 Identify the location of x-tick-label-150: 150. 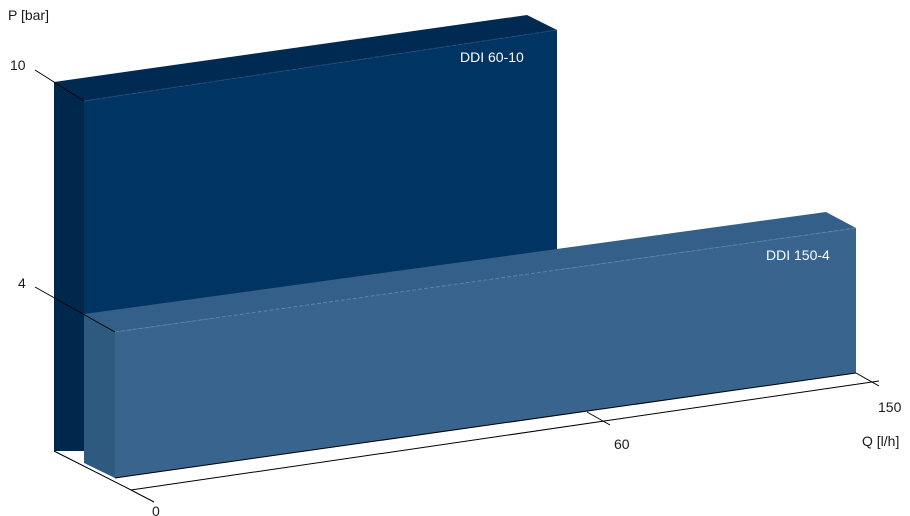
(890, 407).